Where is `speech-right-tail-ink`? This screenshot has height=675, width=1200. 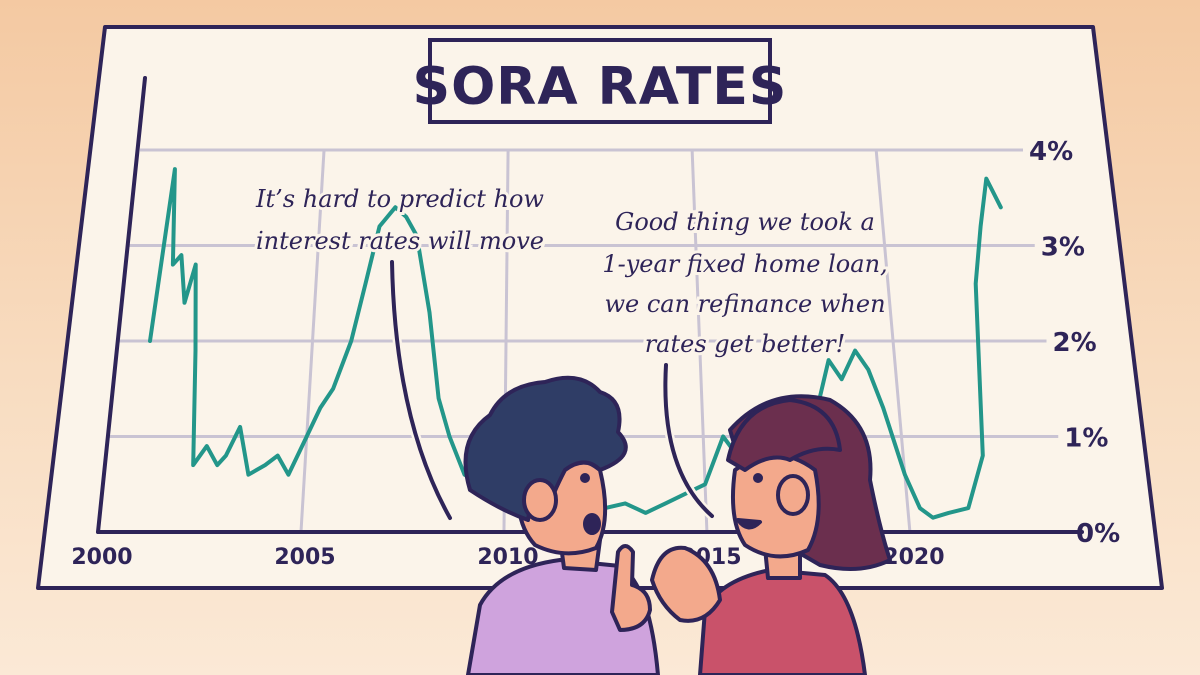
speech-right-tail-ink is located at coordinates (688, 440).